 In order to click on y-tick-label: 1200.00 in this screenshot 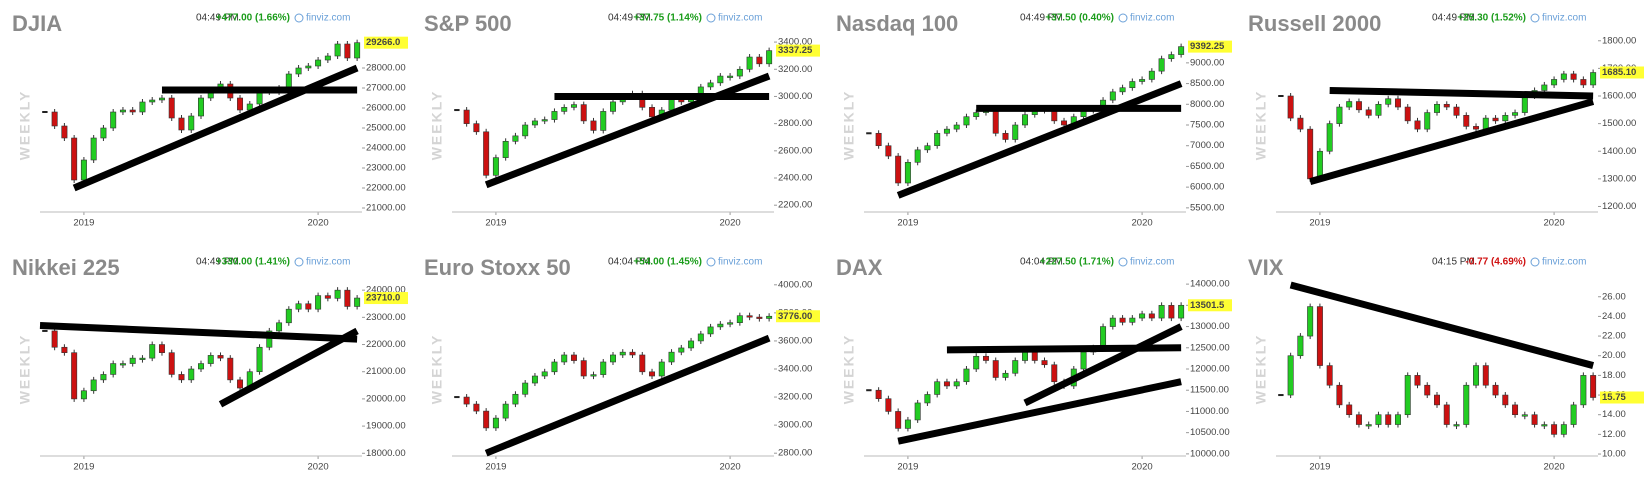, I will do `click(1619, 206)`.